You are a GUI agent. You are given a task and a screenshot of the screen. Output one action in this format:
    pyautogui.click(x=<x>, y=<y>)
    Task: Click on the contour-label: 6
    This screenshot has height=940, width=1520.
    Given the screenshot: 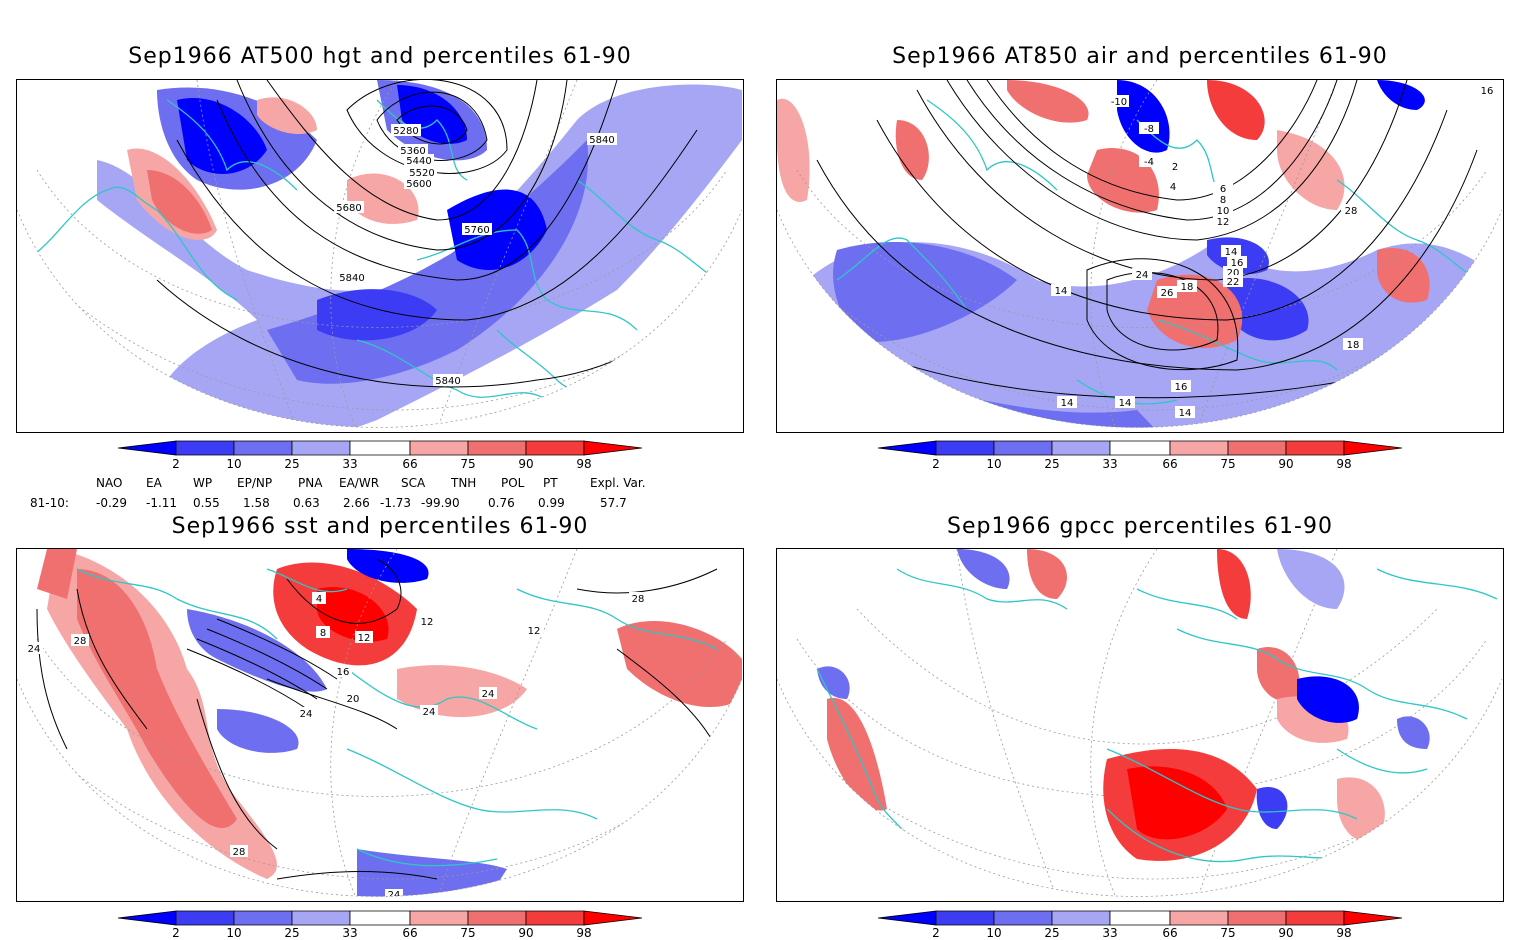 What is the action you would take?
    pyautogui.click(x=1223, y=189)
    